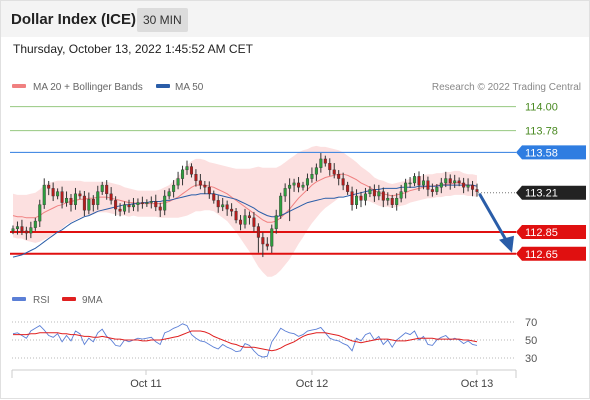 This screenshot has width=590, height=400. I want to click on time-axis-ticks: Oct 11 Oct 12 Oct 13, so click(311, 380).